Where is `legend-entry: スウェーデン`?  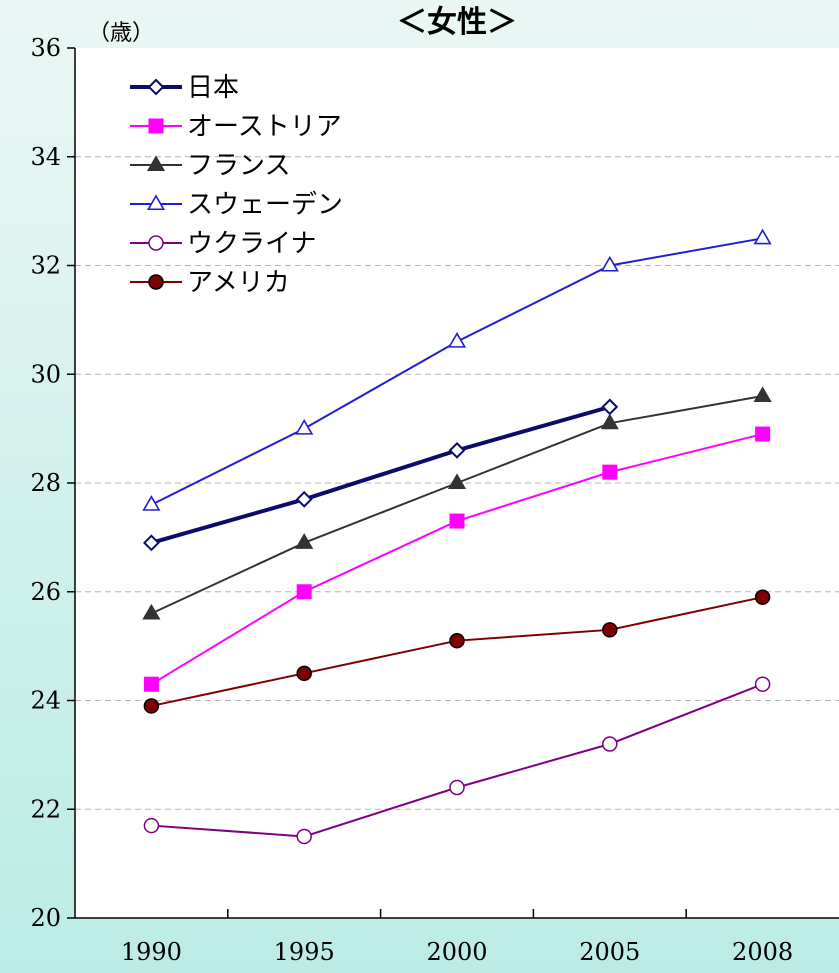
legend-entry: スウェーデン is located at coordinates (236, 205).